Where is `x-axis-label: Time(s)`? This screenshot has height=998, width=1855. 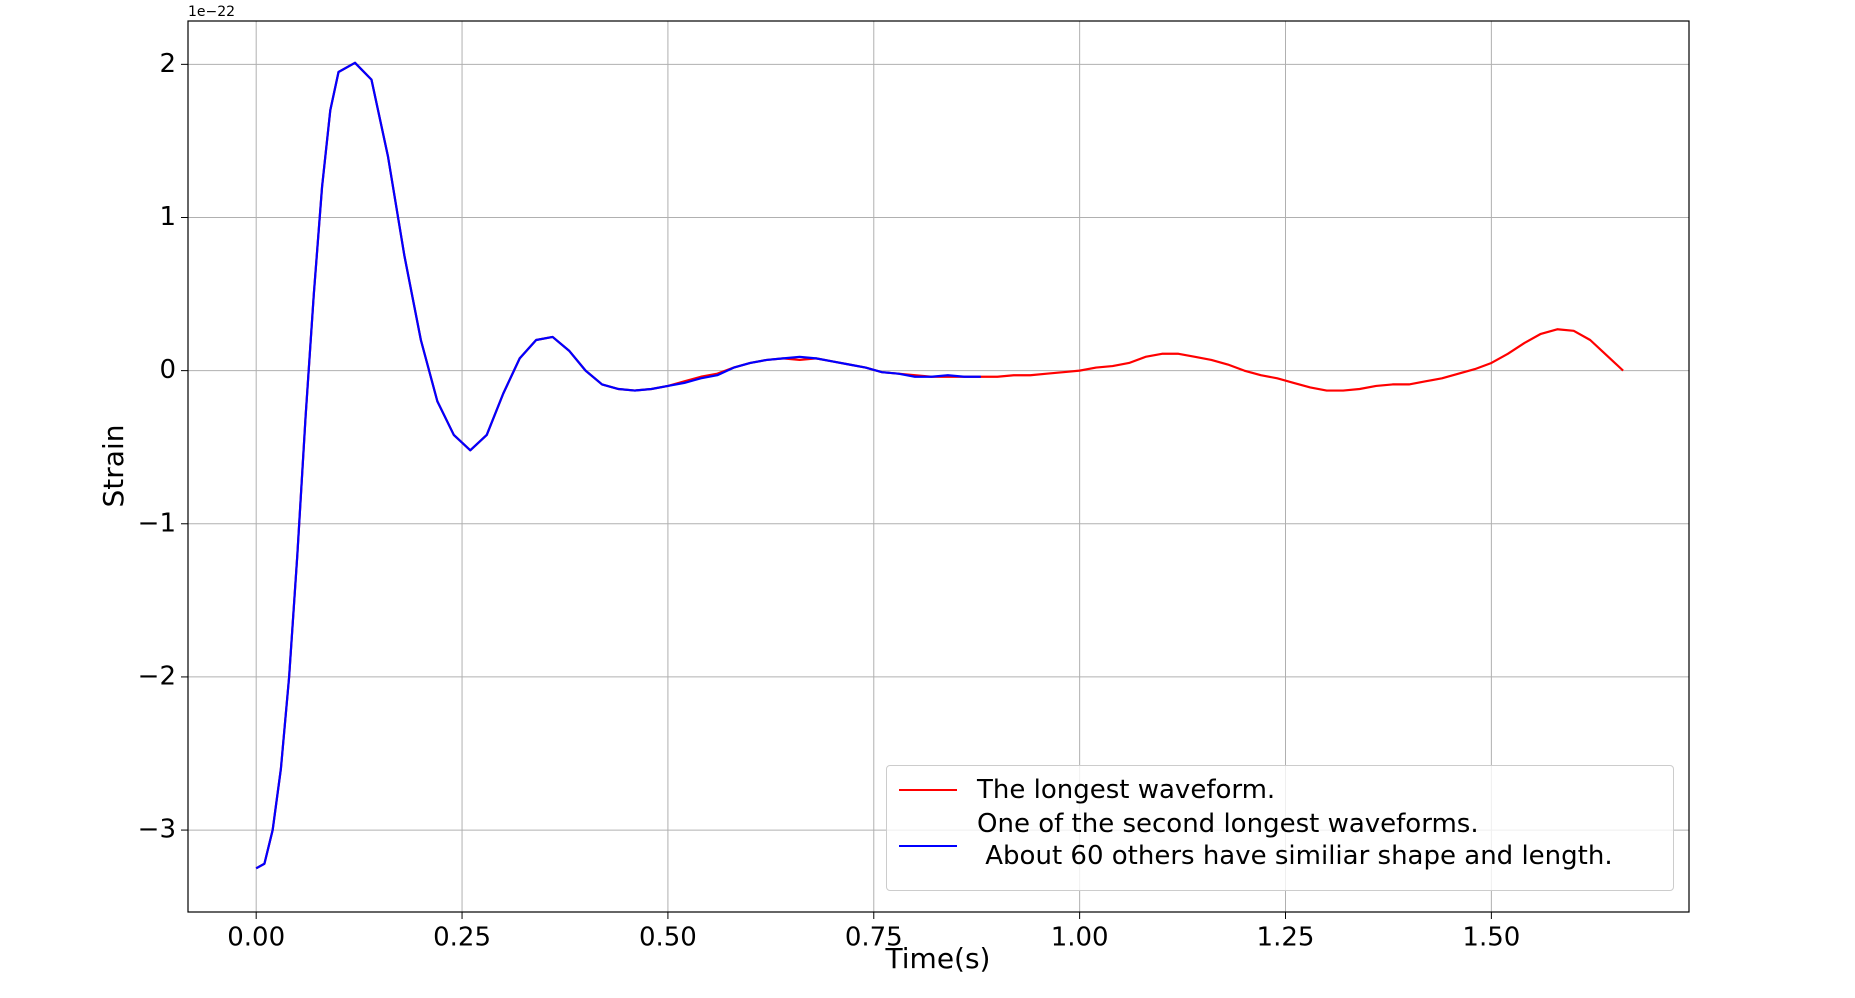
x-axis-label: Time(s) is located at coordinates (938, 958).